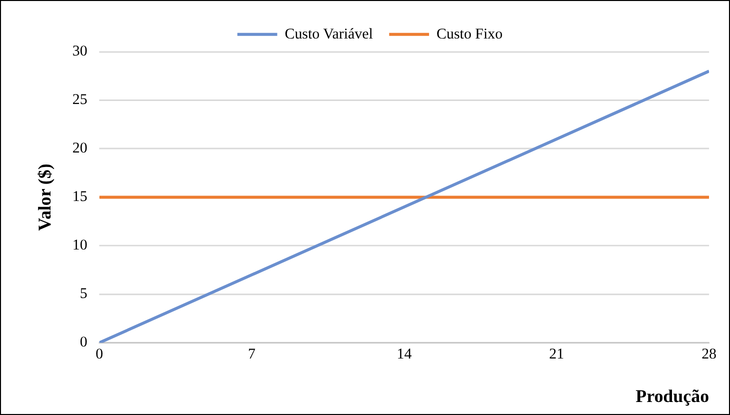 Image resolution: width=730 pixels, height=415 pixels. What do you see at coordinates (709, 354) in the screenshot?
I see `x-tick-label: 28` at bounding box center [709, 354].